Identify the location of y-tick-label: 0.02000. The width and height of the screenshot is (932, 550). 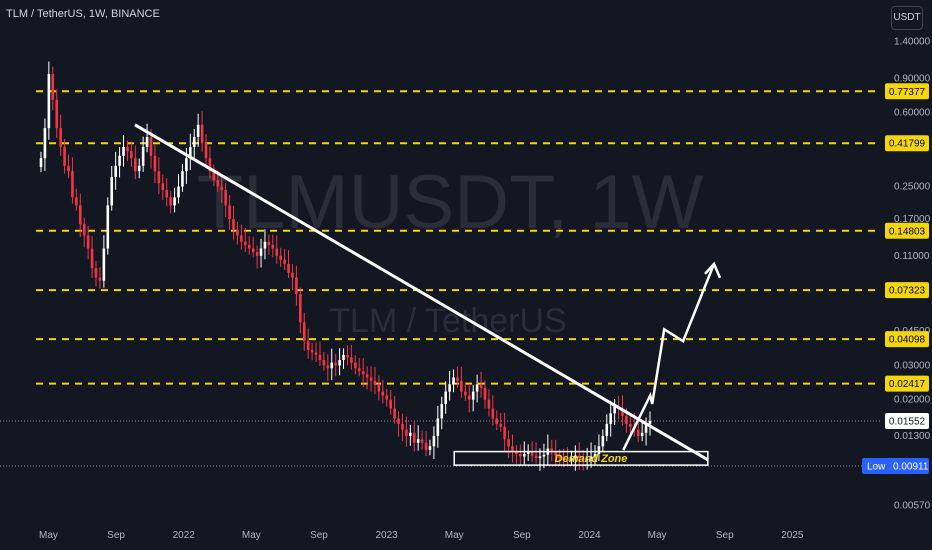
(912, 400).